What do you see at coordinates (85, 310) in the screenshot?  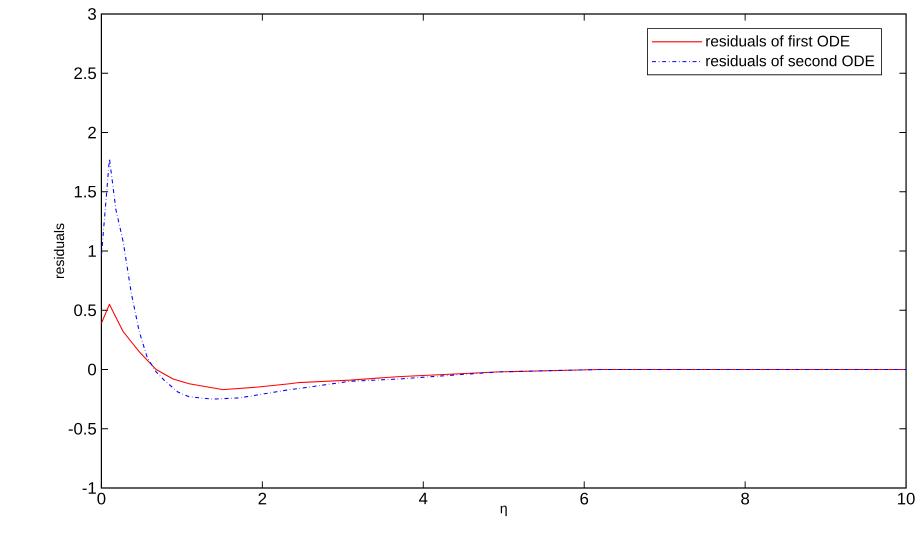 I see `y-tick-label: 0.5` at bounding box center [85, 310].